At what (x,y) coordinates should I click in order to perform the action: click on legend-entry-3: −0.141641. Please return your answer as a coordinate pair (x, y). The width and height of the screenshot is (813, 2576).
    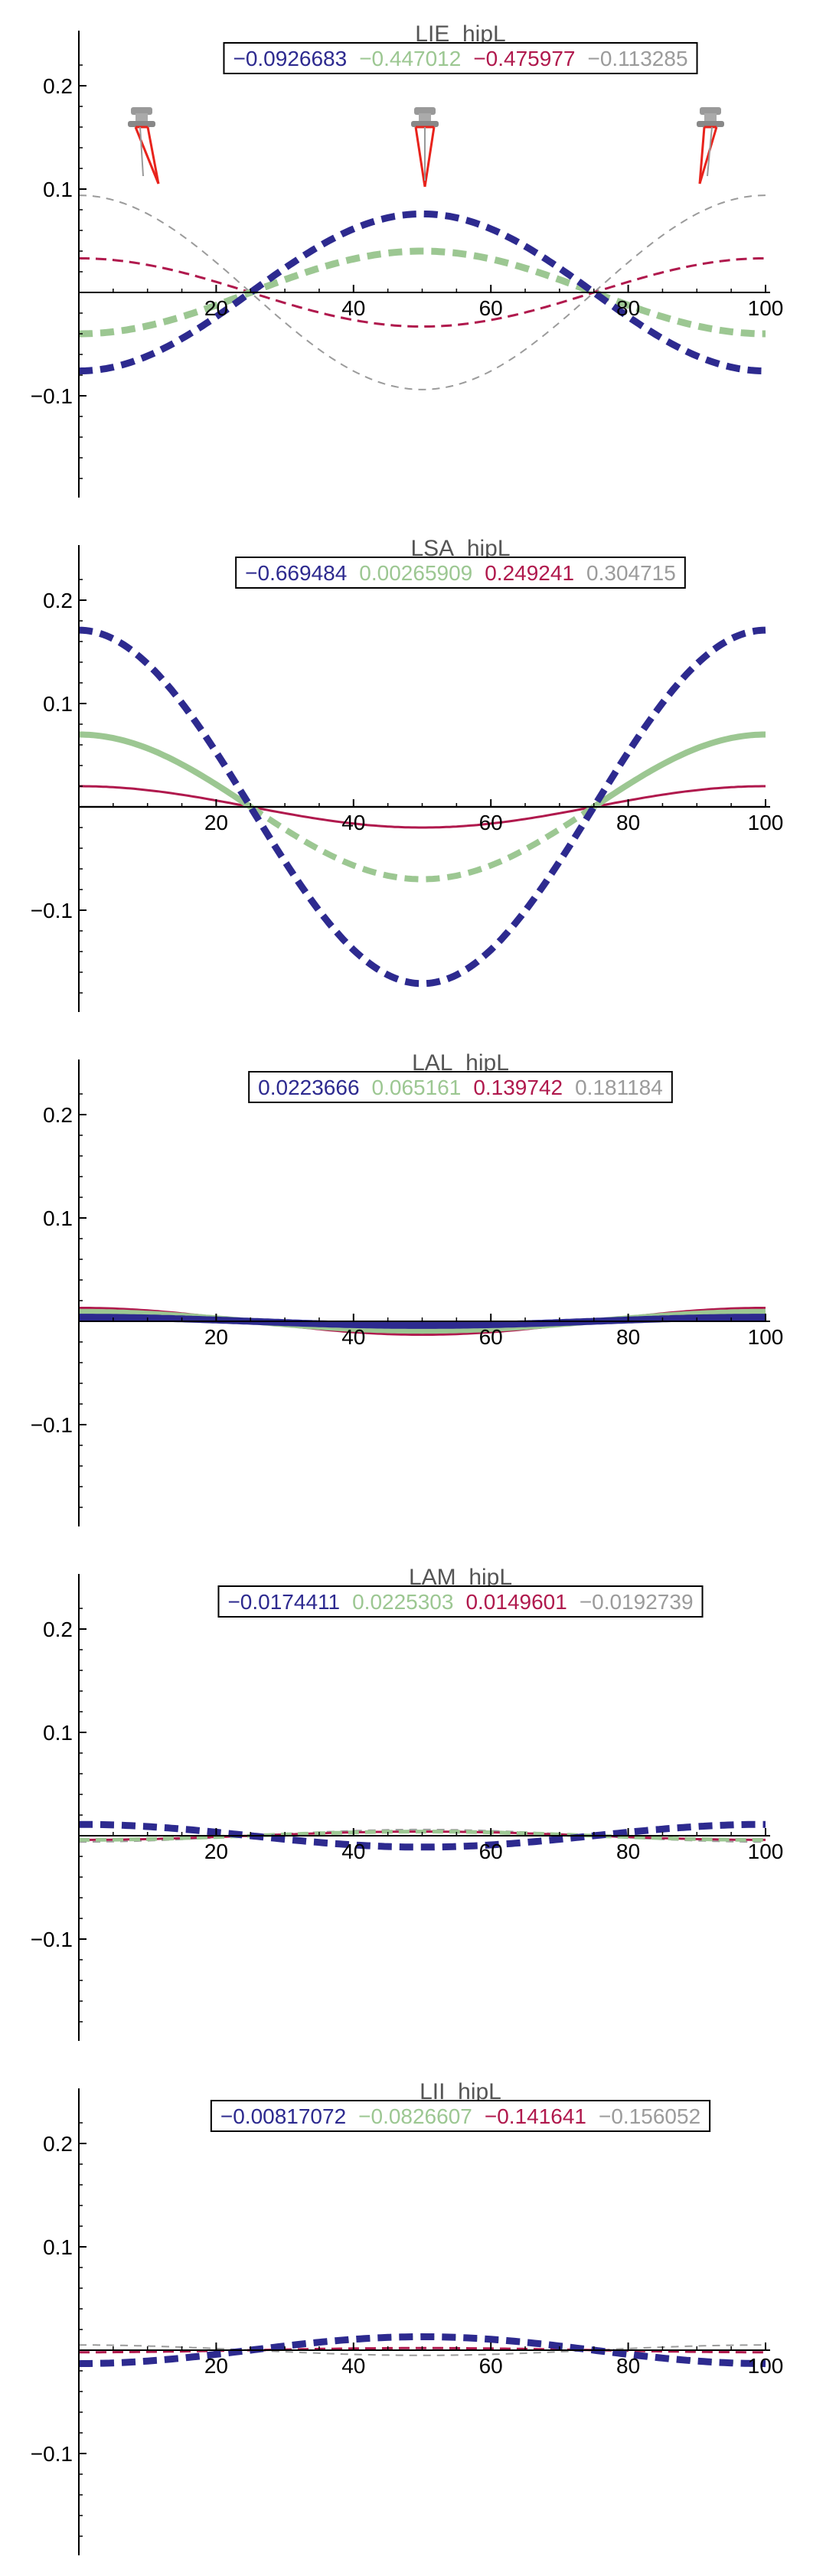
    Looking at the image, I should click on (535, 2116).